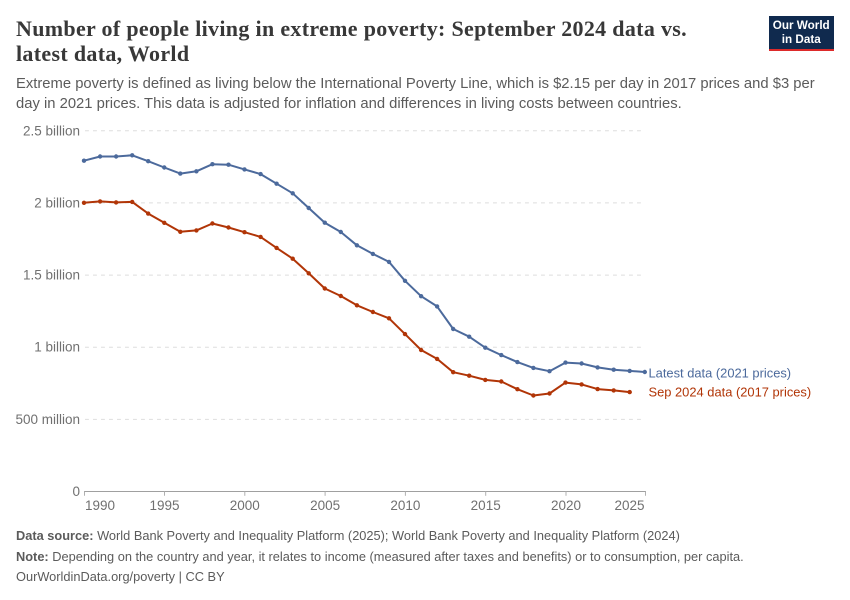 The width and height of the screenshot is (850, 600). Describe the element at coordinates (76, 491) in the screenshot. I see `svg-text: 0` at that location.